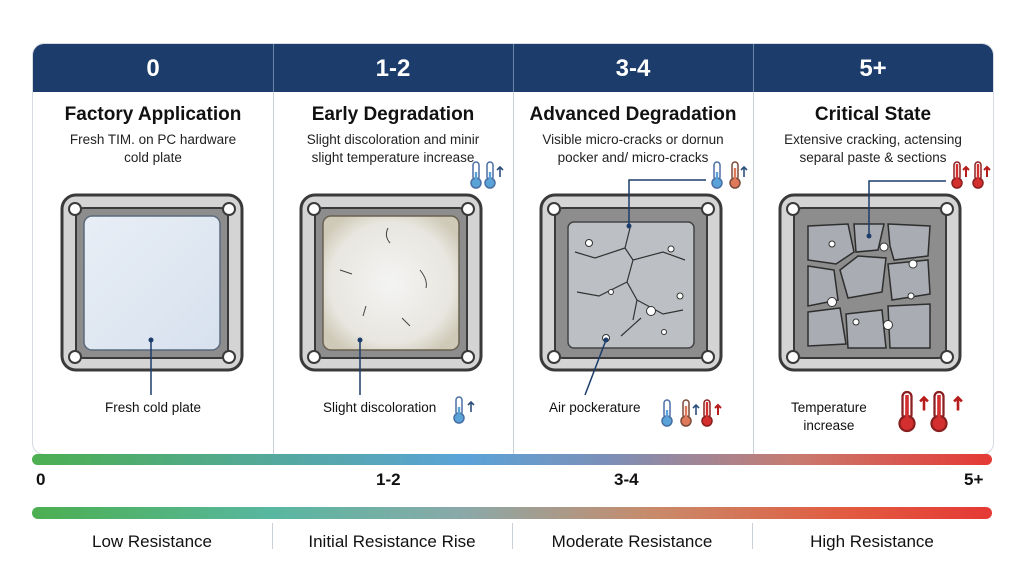 The height and width of the screenshot is (572, 1024). What do you see at coordinates (974, 479) in the screenshot?
I see `scale-tick-5plus: 5+` at bounding box center [974, 479].